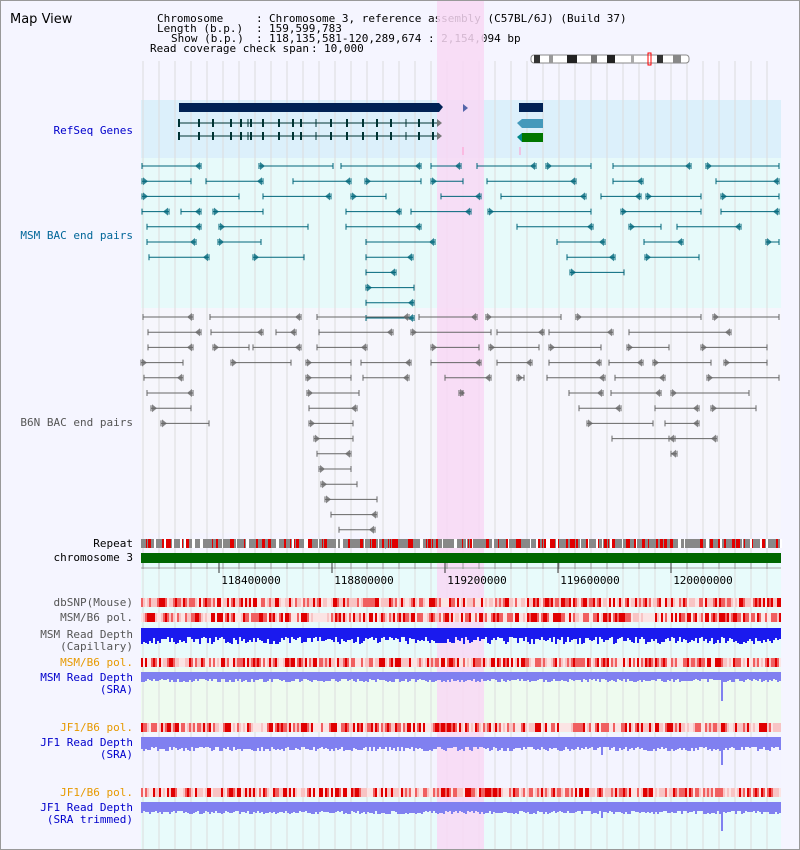 This screenshot has height=850, width=800. Describe the element at coordinates (96, 727) in the screenshot. I see `track-label-jf1-b6-pol: JF1/B6 pol.` at that location.